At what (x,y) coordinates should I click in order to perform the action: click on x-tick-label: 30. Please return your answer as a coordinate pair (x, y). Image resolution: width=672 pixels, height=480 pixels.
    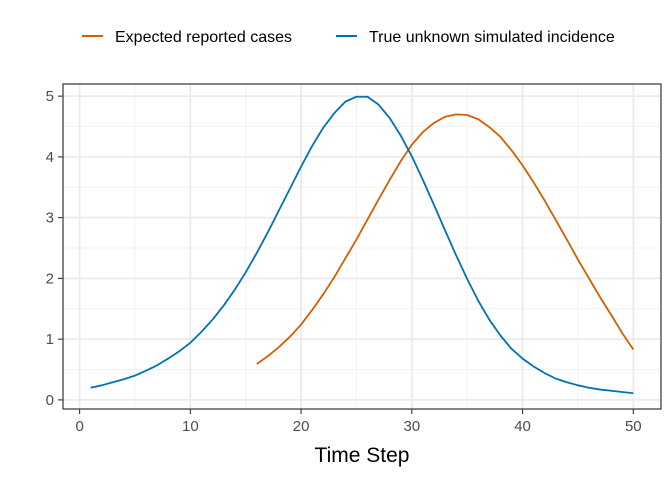
    Looking at the image, I should click on (411, 426).